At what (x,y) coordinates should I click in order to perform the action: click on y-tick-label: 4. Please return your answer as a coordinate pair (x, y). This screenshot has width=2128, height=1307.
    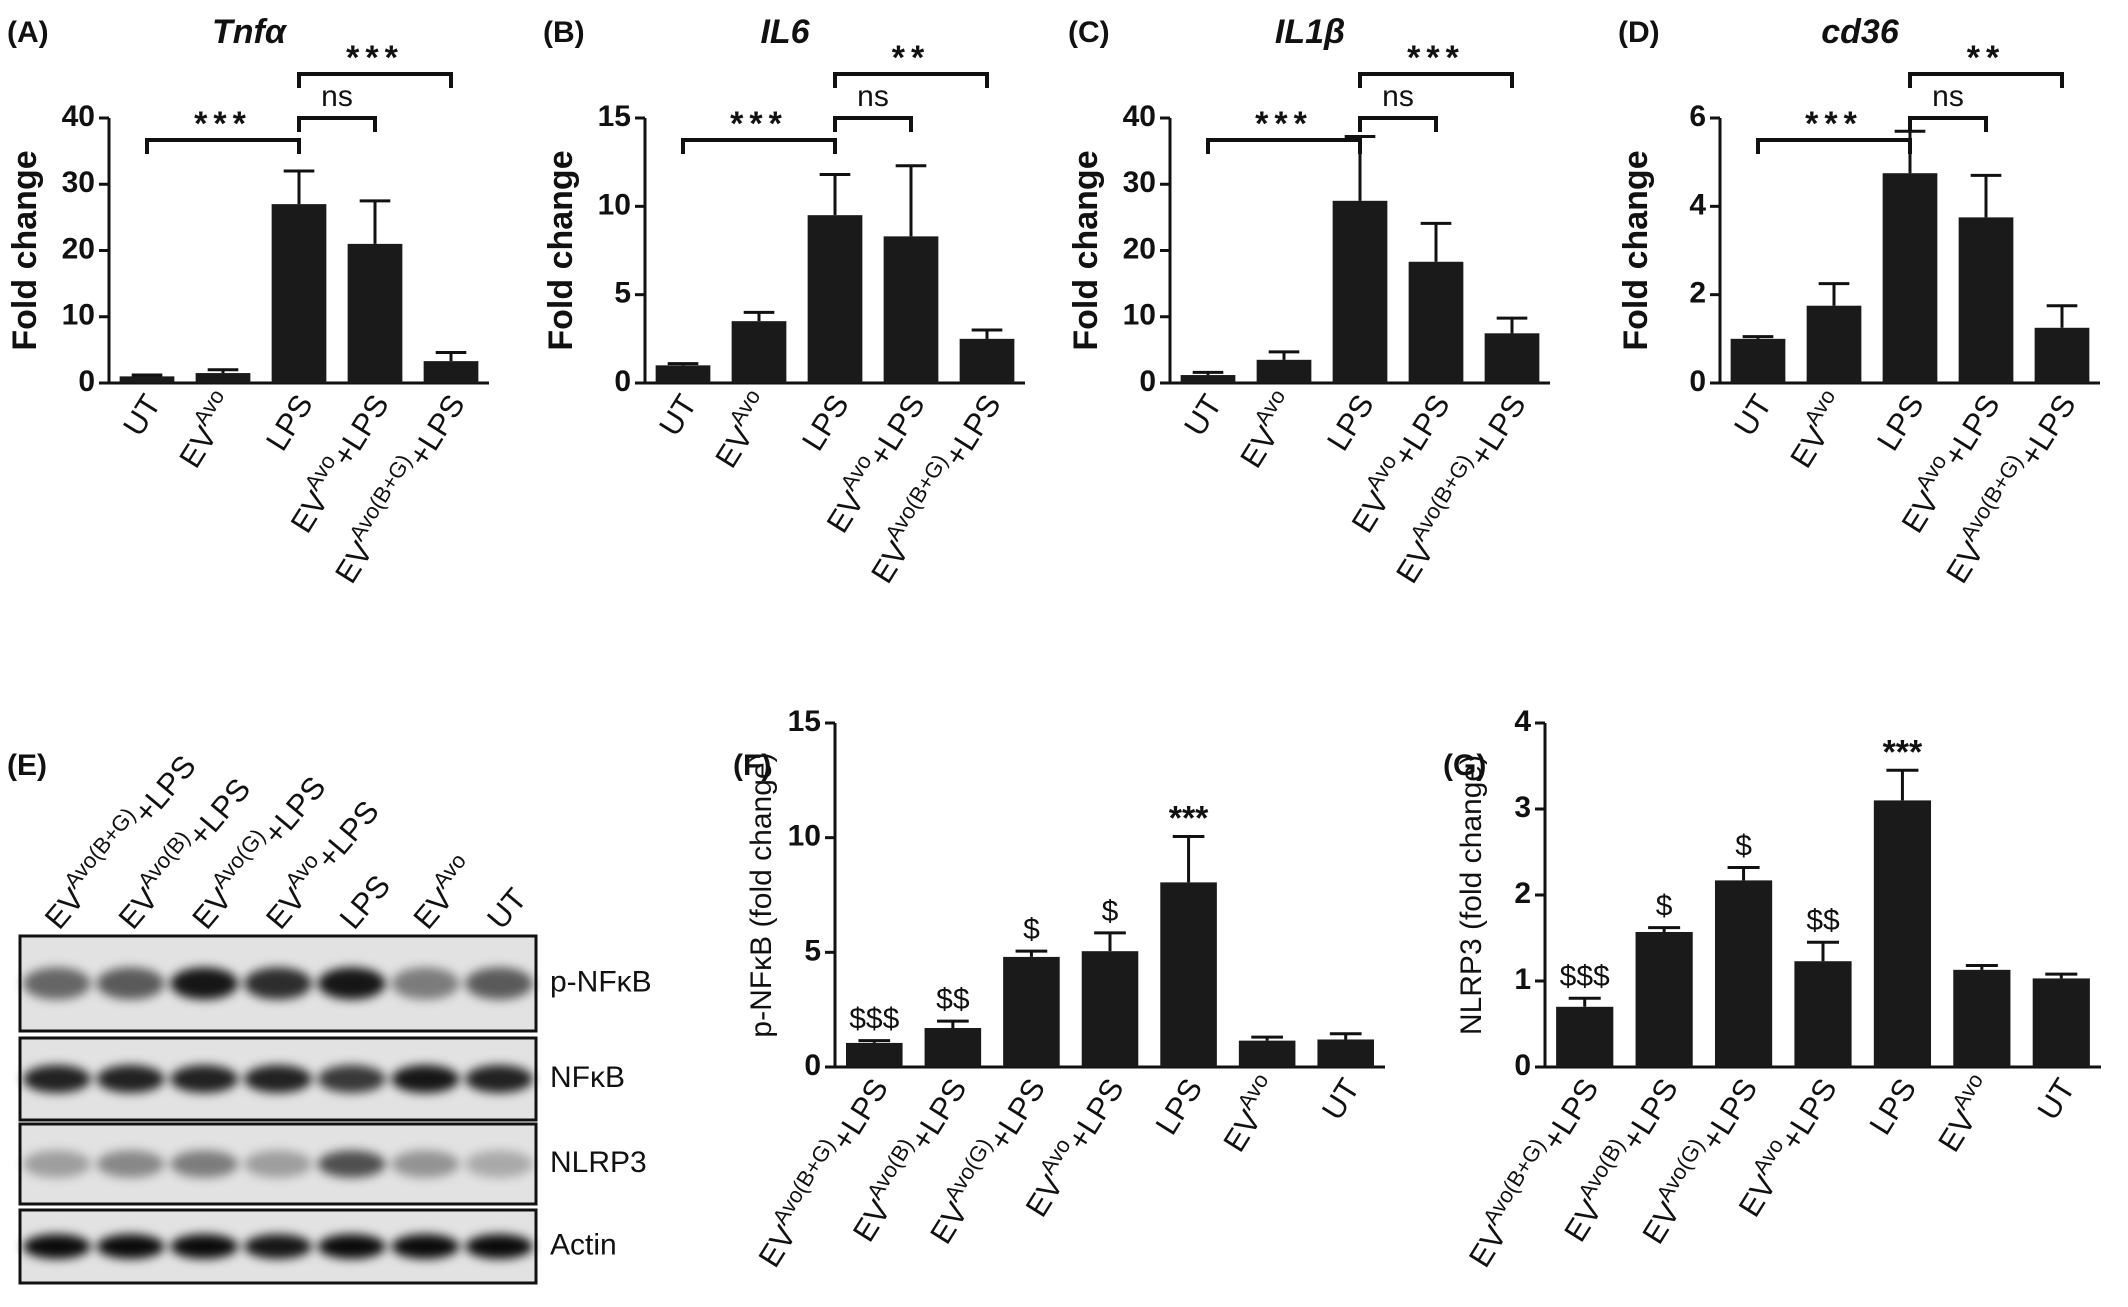
    Looking at the image, I should click on (1697, 204).